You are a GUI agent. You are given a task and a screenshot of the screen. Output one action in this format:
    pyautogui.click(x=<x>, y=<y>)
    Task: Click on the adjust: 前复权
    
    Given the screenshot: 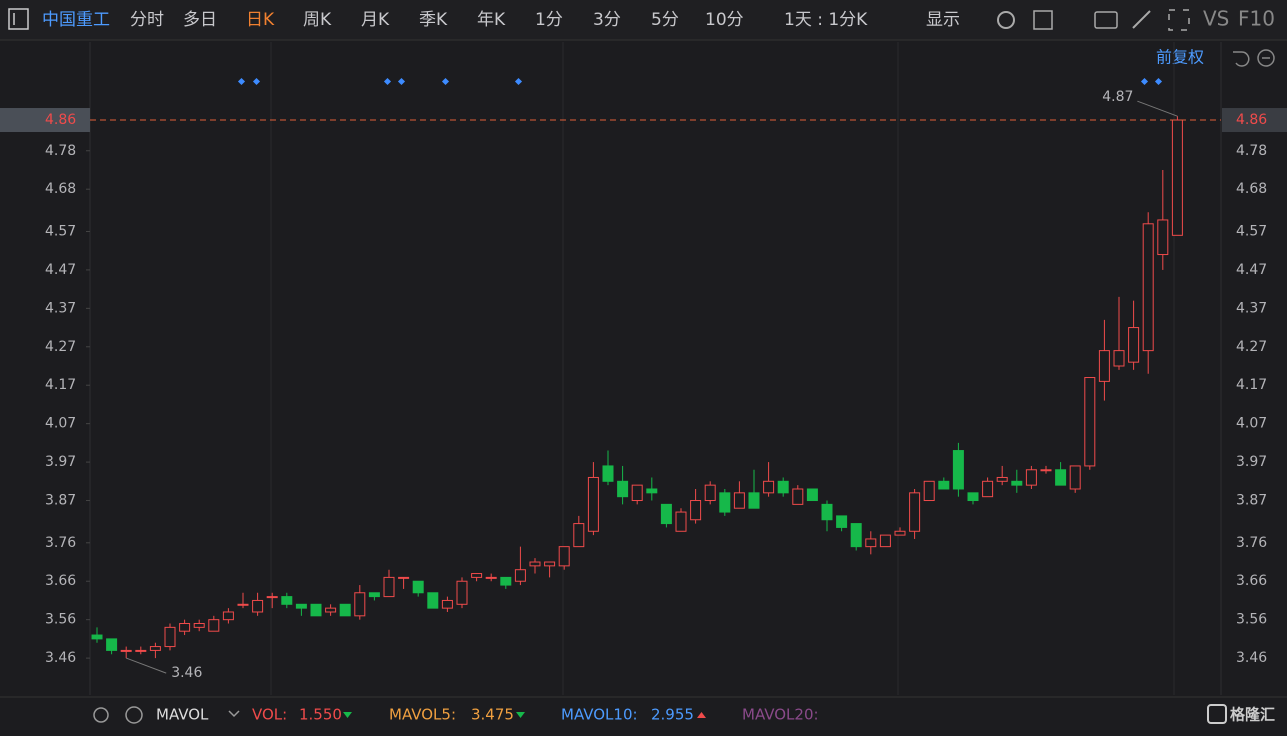 What is the action you would take?
    pyautogui.click(x=1180, y=57)
    